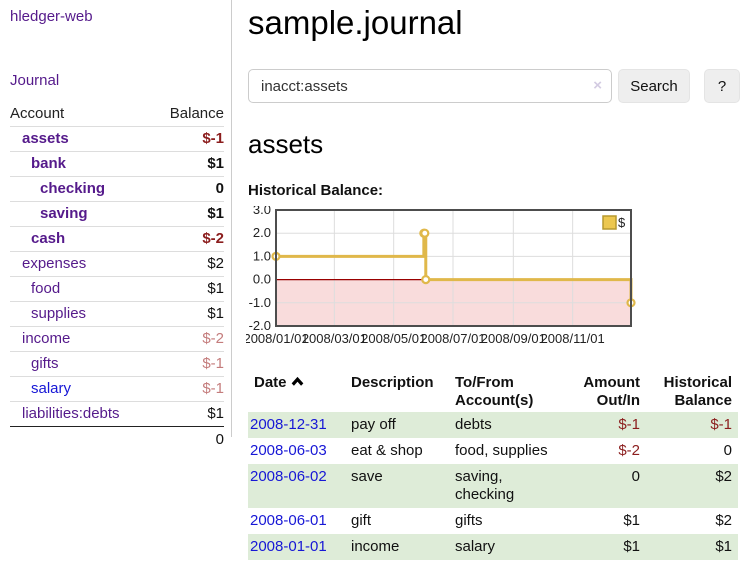 This screenshot has width=742, height=582. I want to click on sidebar-account-link: gifts, so click(45, 363).